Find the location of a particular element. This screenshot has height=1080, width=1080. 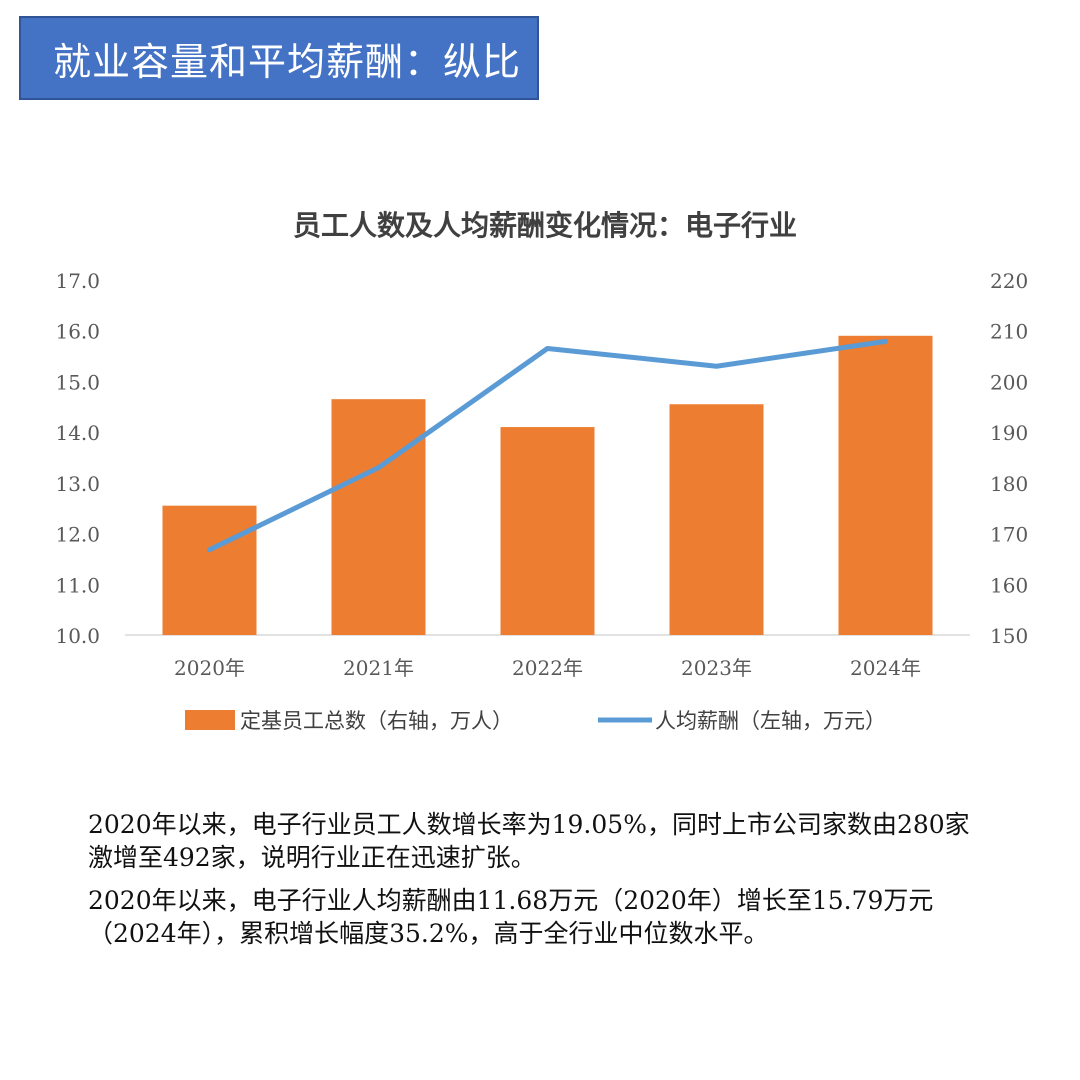

right-axis-tick-label: 150 is located at coordinates (1009, 636).